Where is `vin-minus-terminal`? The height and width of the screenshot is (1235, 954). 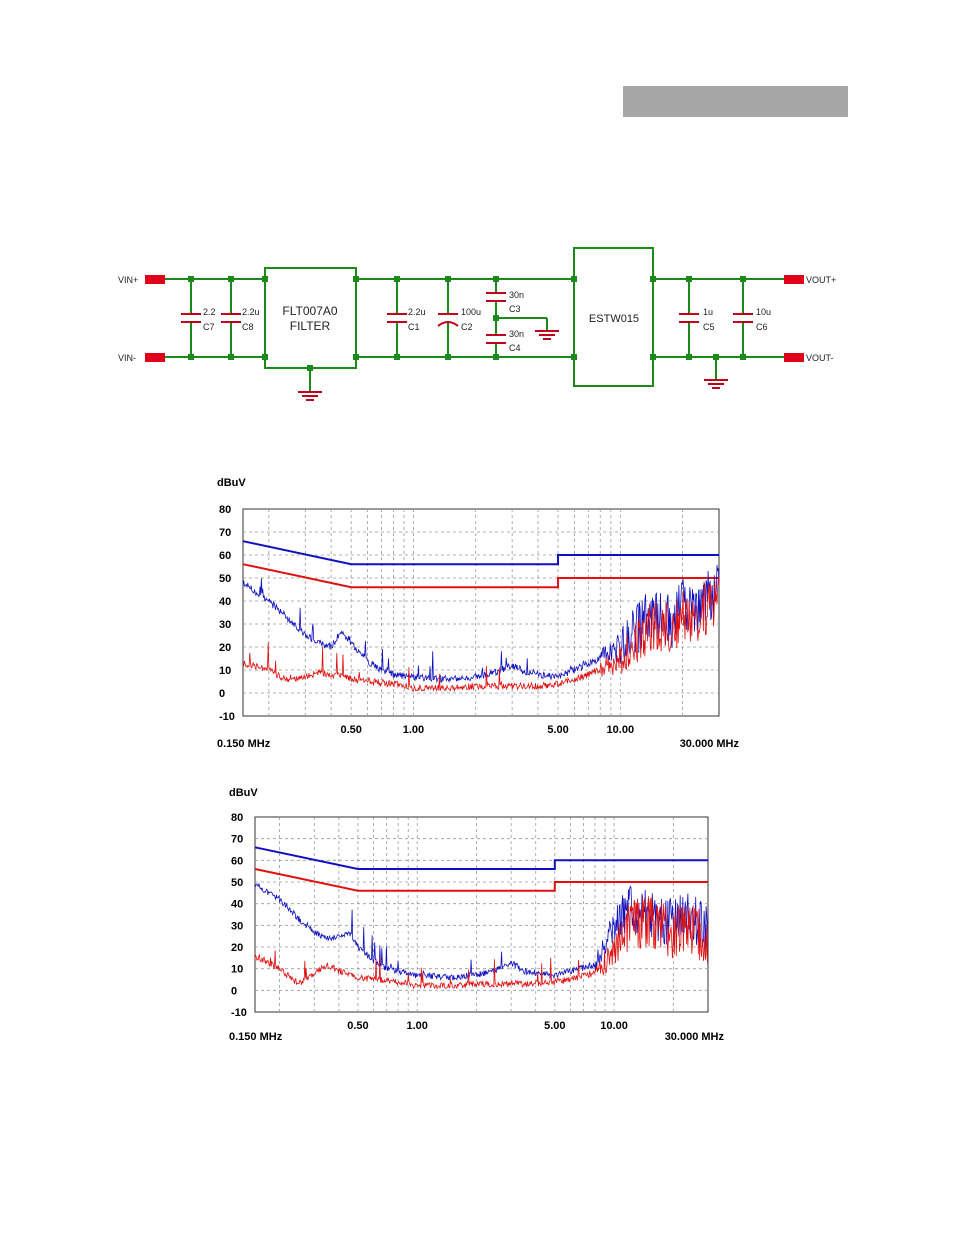 vin-minus-terminal is located at coordinates (155, 357).